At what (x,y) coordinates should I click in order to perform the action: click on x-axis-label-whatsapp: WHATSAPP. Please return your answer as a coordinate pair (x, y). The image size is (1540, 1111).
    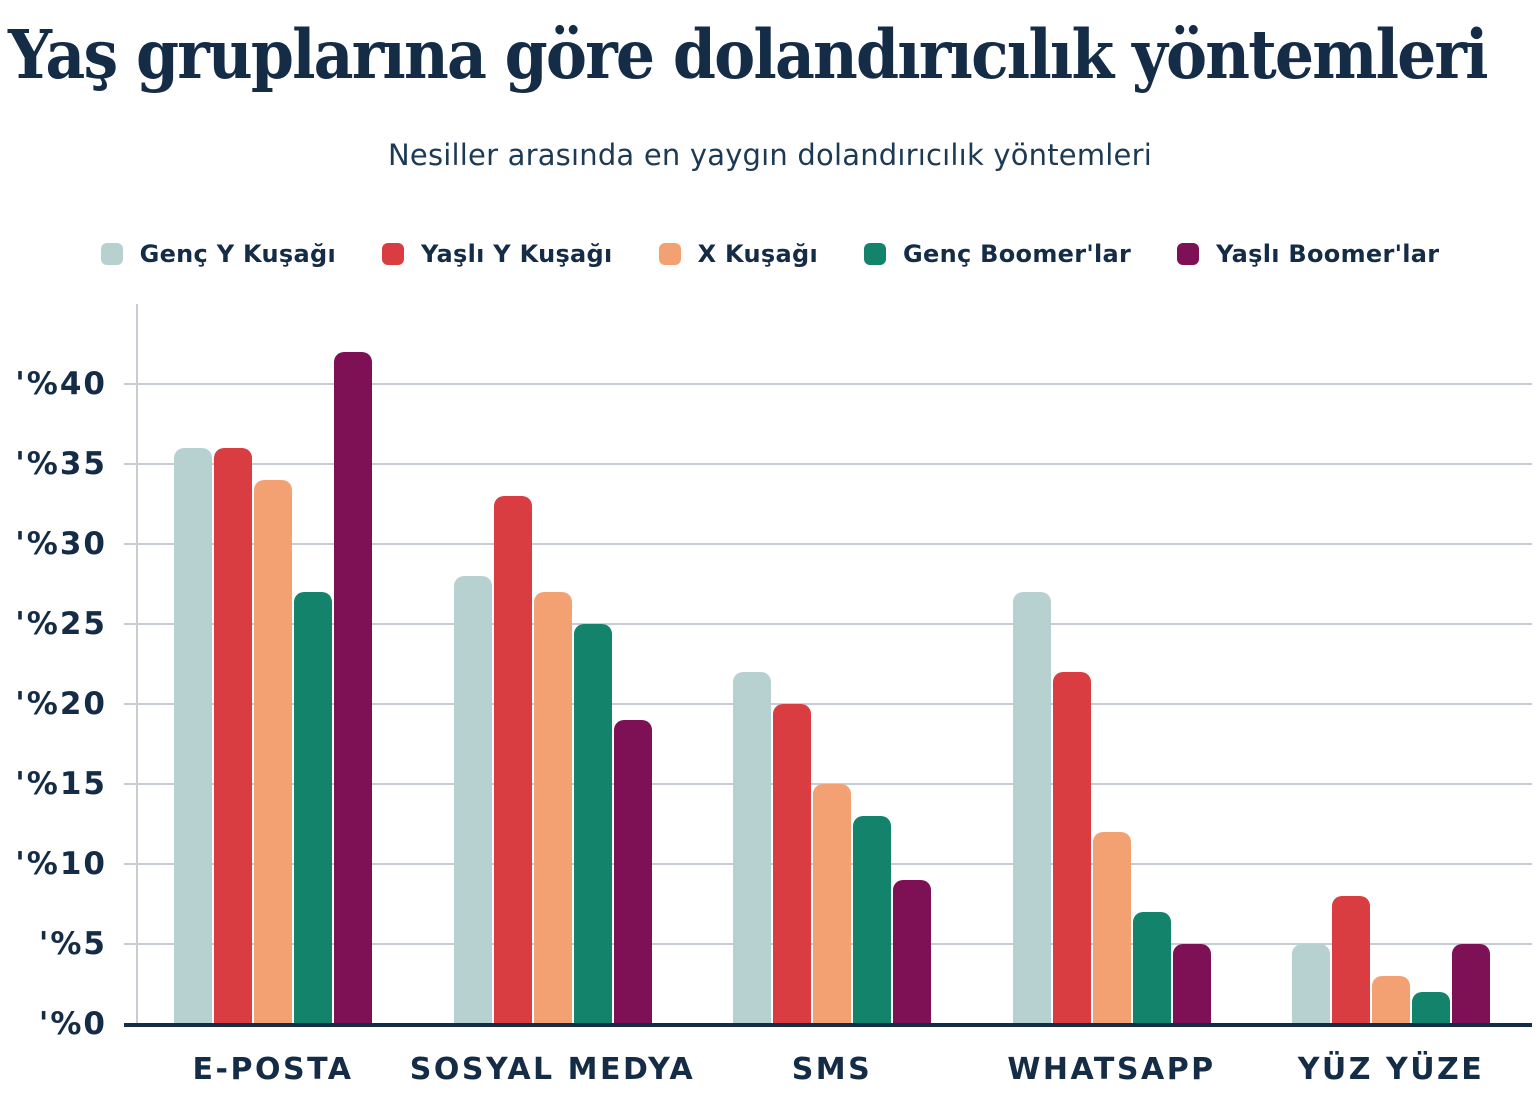
    Looking at the image, I should click on (1111, 1069).